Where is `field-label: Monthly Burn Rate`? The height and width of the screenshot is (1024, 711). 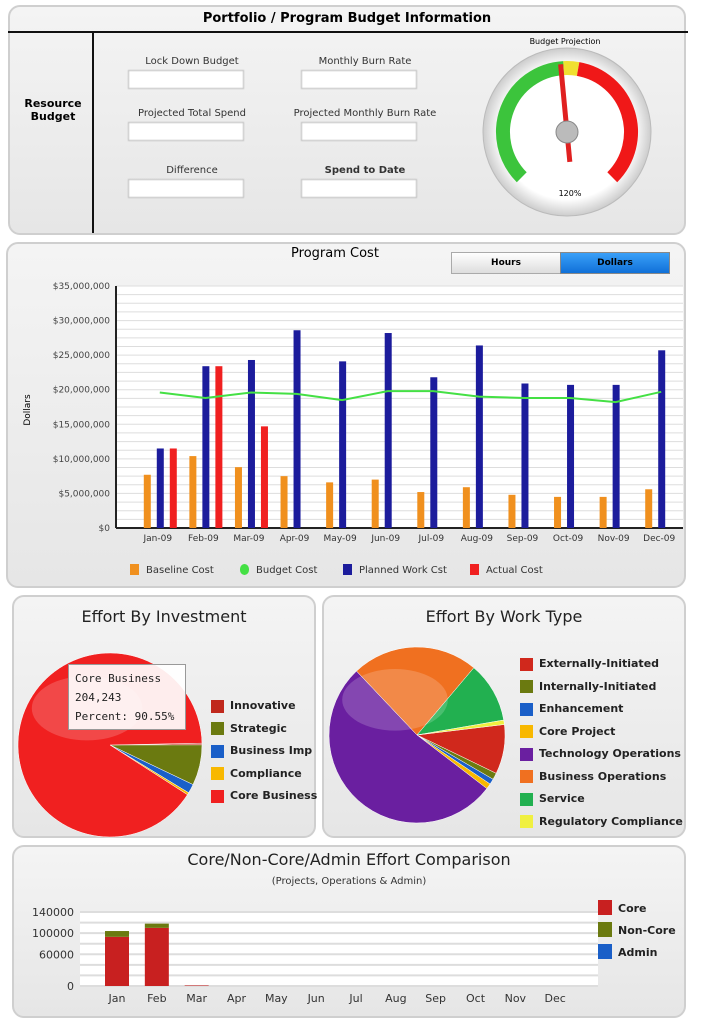 field-label: Monthly Burn Rate is located at coordinates (365, 61).